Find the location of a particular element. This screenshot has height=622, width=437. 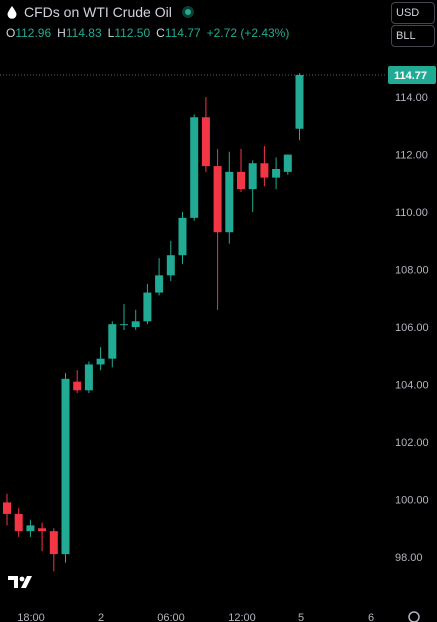

x-tick-label: 06:00 is located at coordinates (171, 617).